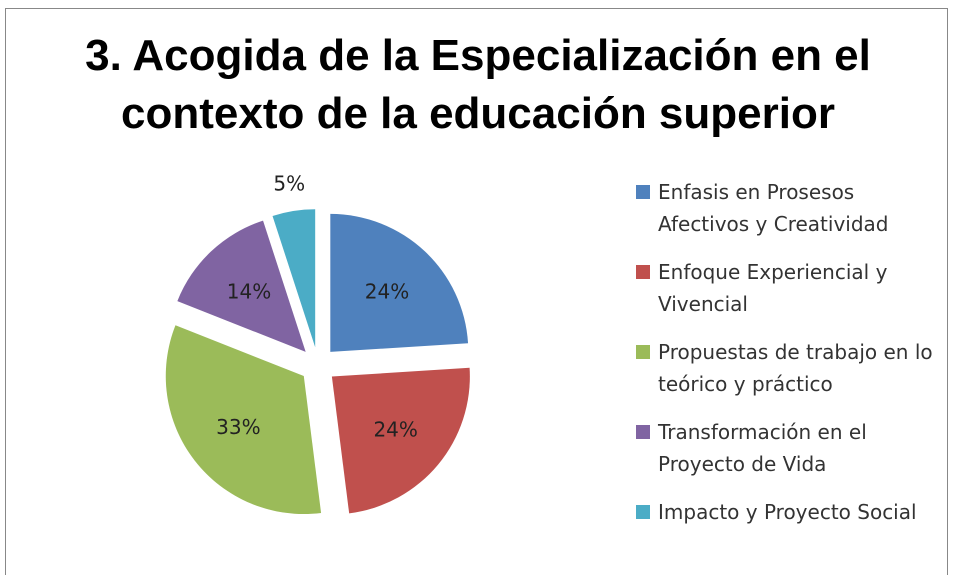 This screenshot has height=579, width=954. Describe the element at coordinates (238, 427) in the screenshot. I see `data-label: 33%` at that location.